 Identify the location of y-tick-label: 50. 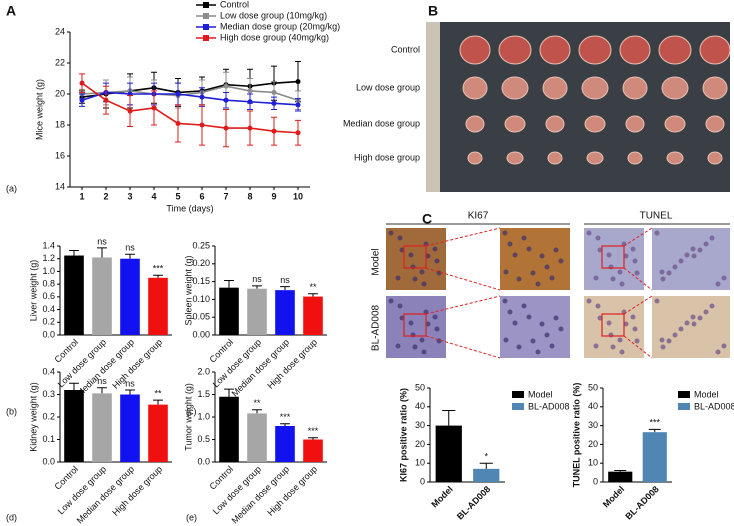
(420, 387).